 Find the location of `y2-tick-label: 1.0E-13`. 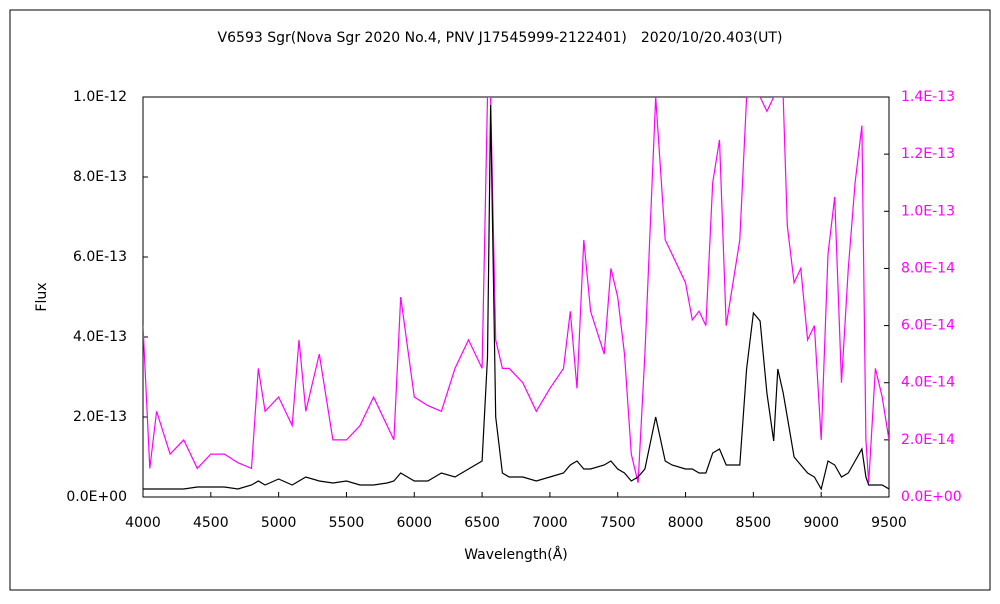

y2-tick-label: 1.0E-13 is located at coordinates (928, 211).